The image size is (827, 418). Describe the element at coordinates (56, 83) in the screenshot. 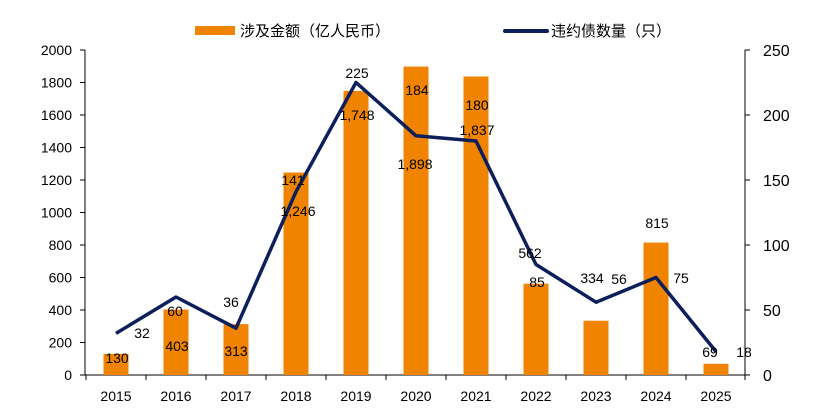

I see `y-left-tick-label: 1800` at that location.